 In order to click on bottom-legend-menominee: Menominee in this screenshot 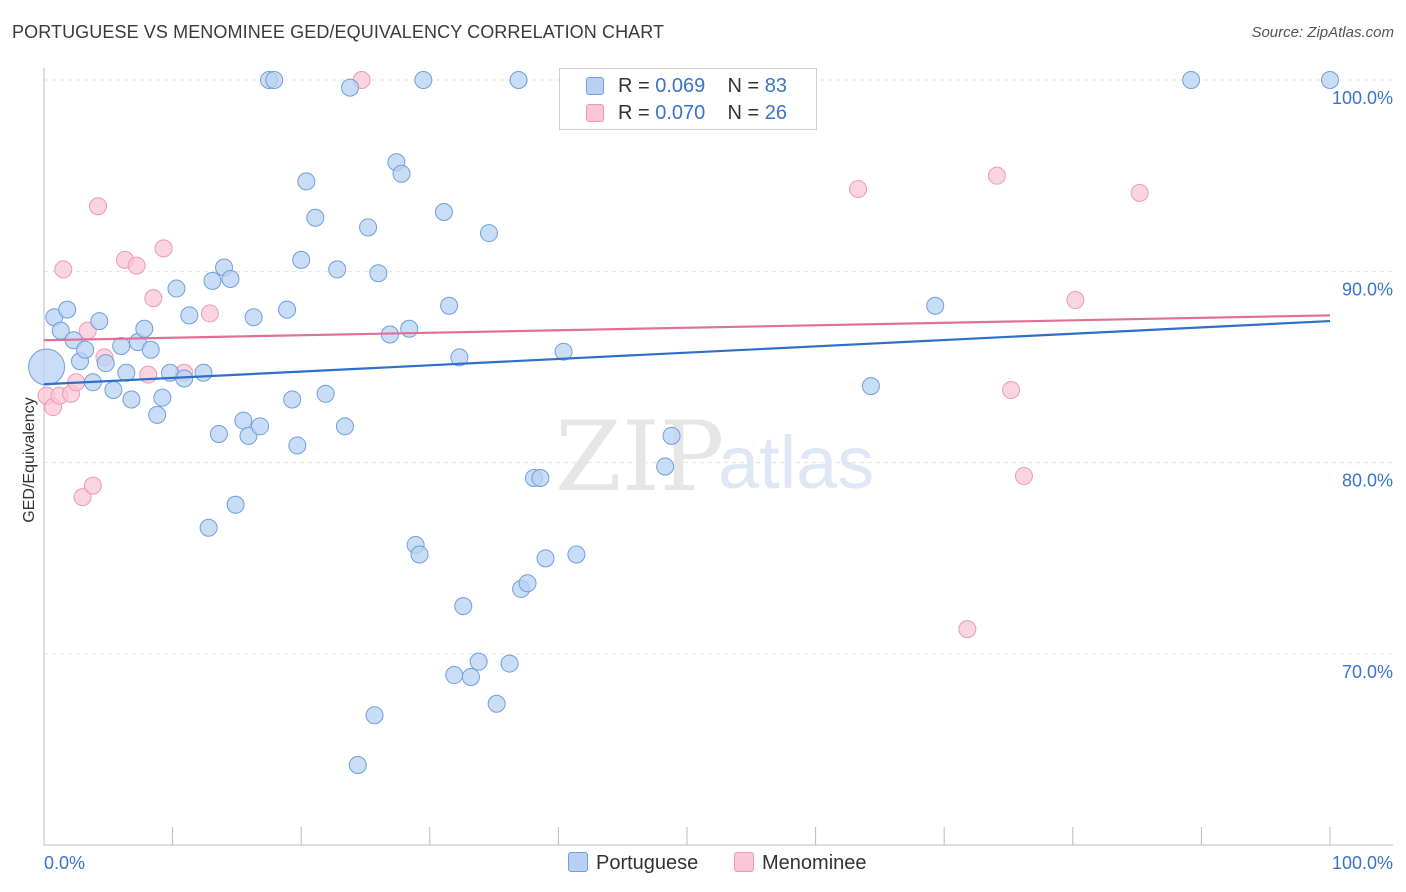, I will do `click(800, 863)`.